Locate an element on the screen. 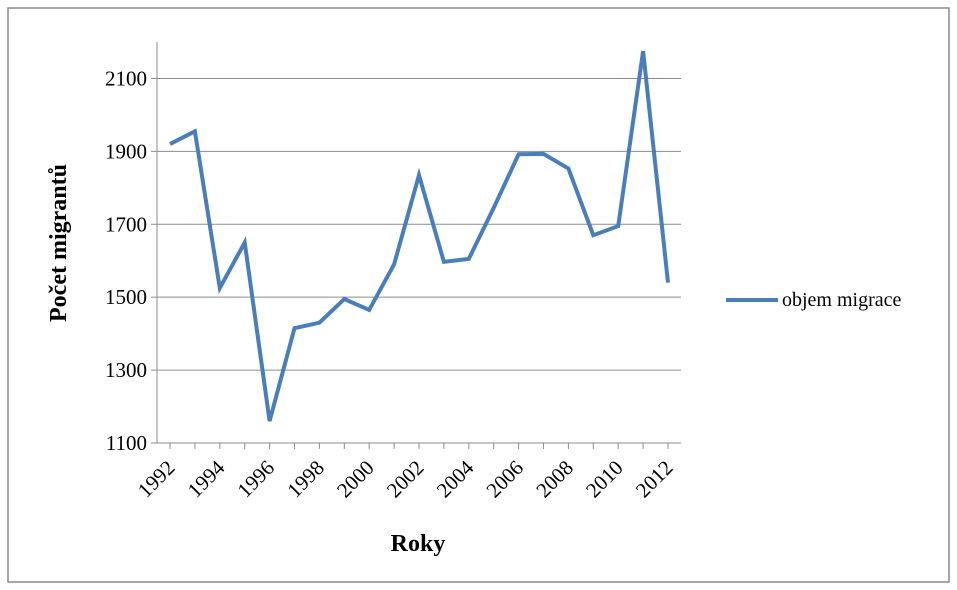  legend: objem migrace is located at coordinates (814, 300).